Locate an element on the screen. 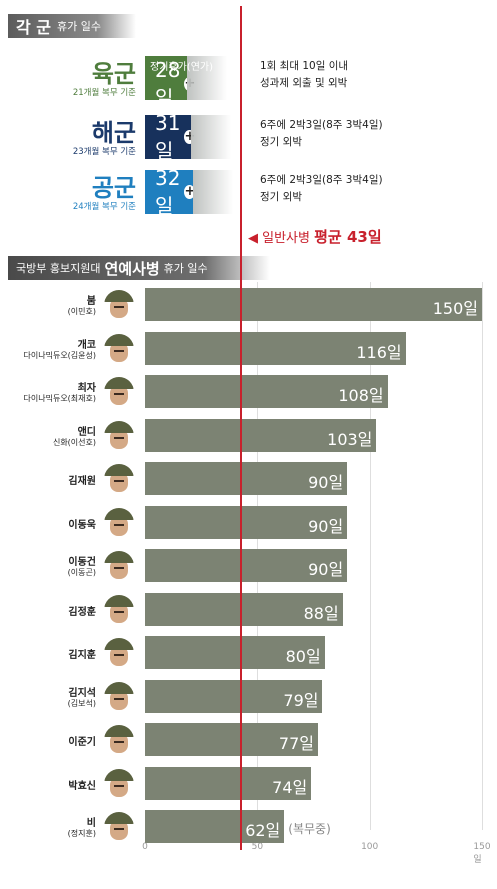  entertainer-name: 김정훈 is located at coordinates (82, 612).